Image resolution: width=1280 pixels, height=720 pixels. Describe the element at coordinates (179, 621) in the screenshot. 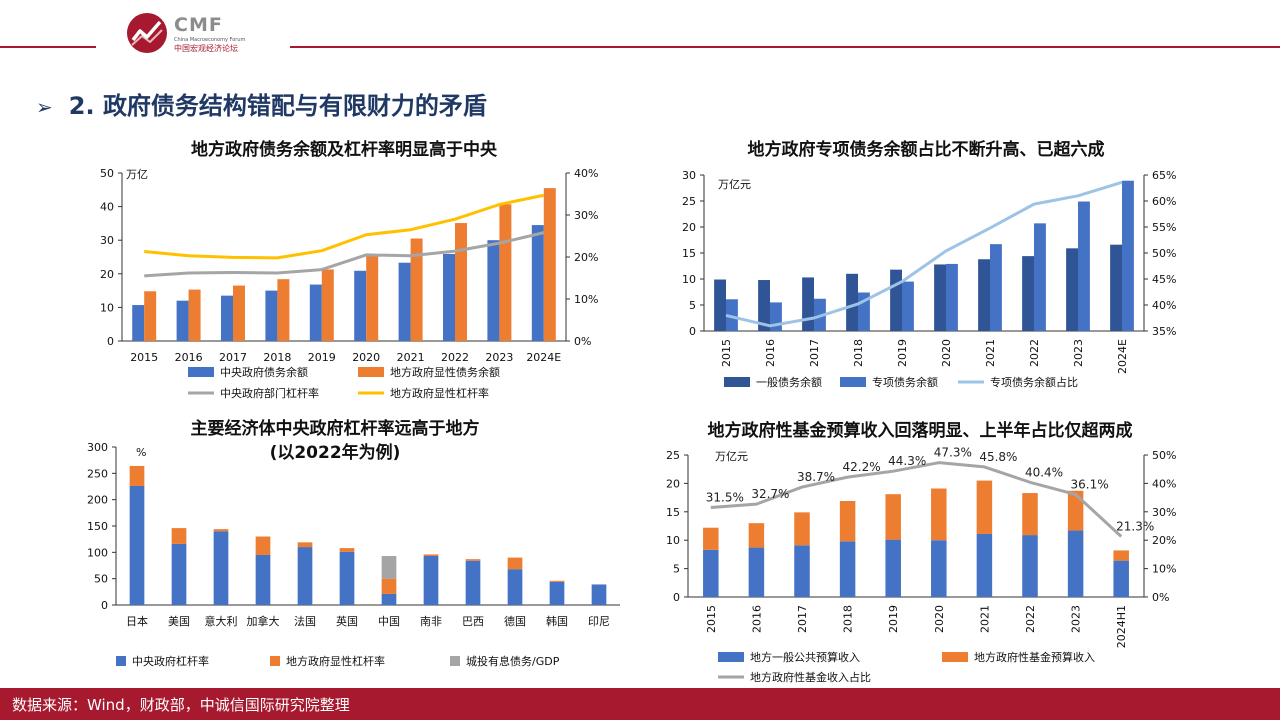

I see `x-tick-label: 美国` at that location.